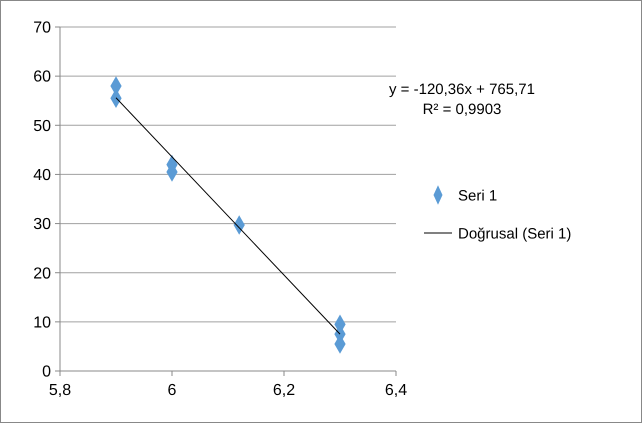  What do you see at coordinates (42, 323) in the screenshot?
I see `y-tick-label: 10` at bounding box center [42, 323].